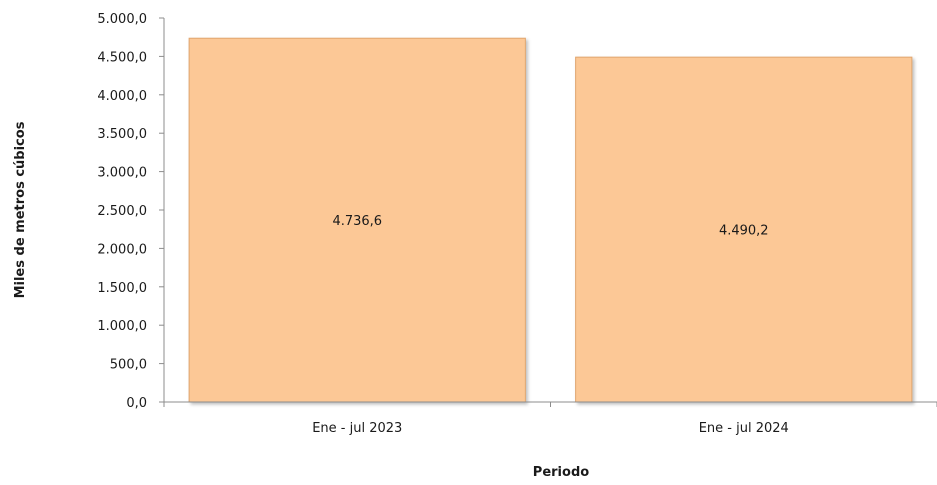  Describe the element at coordinates (122, 211) in the screenshot. I see `y-tick-label: 2.500,0` at that location.